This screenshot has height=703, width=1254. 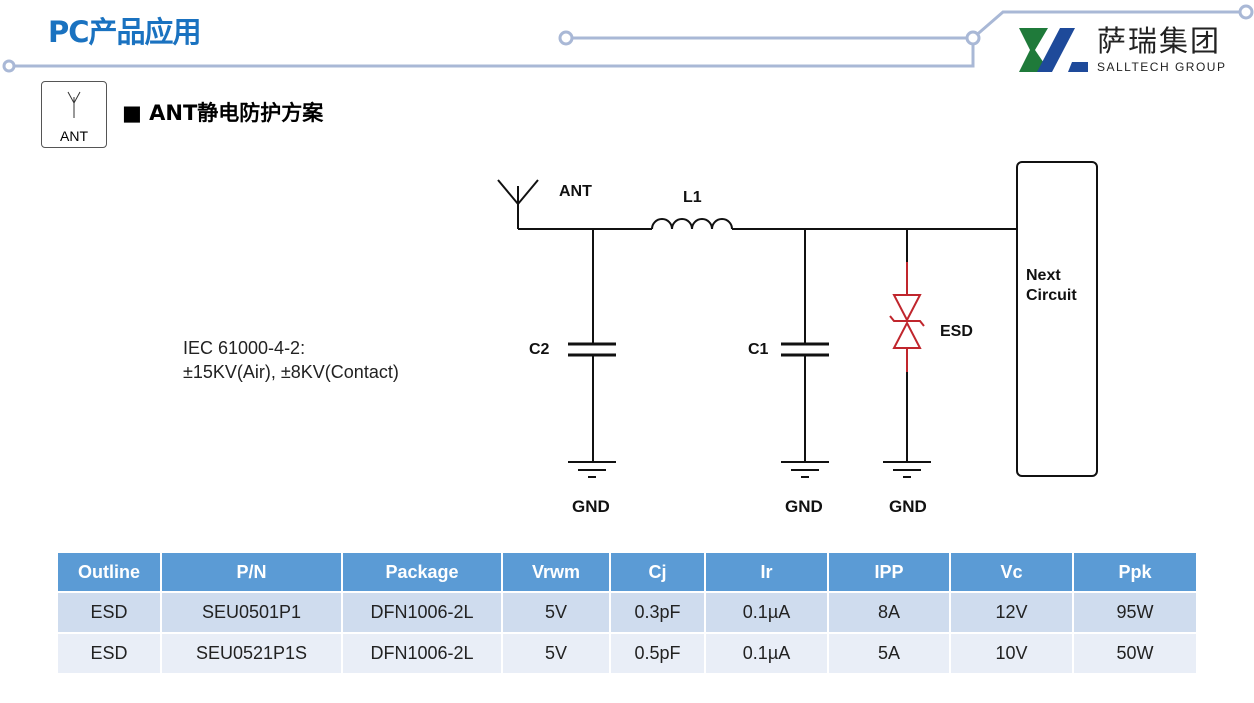 I want to click on standard-text: IEC 61000-4-2: ±15KV(Air), ±8KV(Contact), so click(x=291, y=360).